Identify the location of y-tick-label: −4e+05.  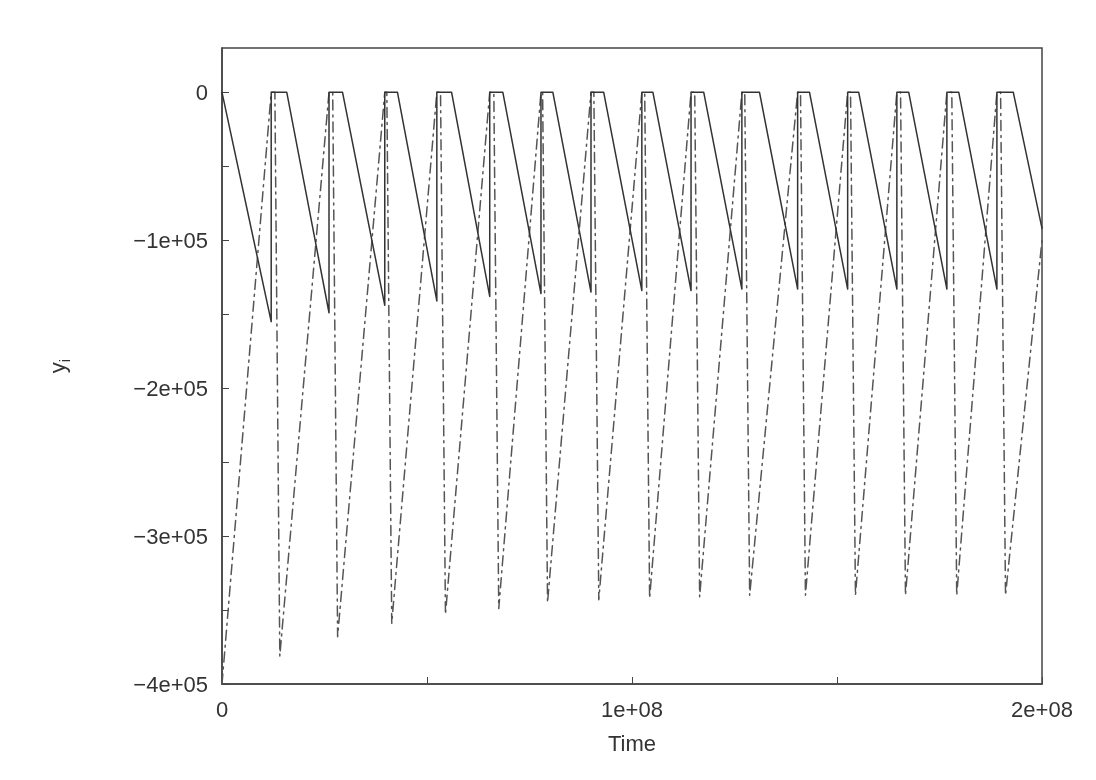
(170, 684).